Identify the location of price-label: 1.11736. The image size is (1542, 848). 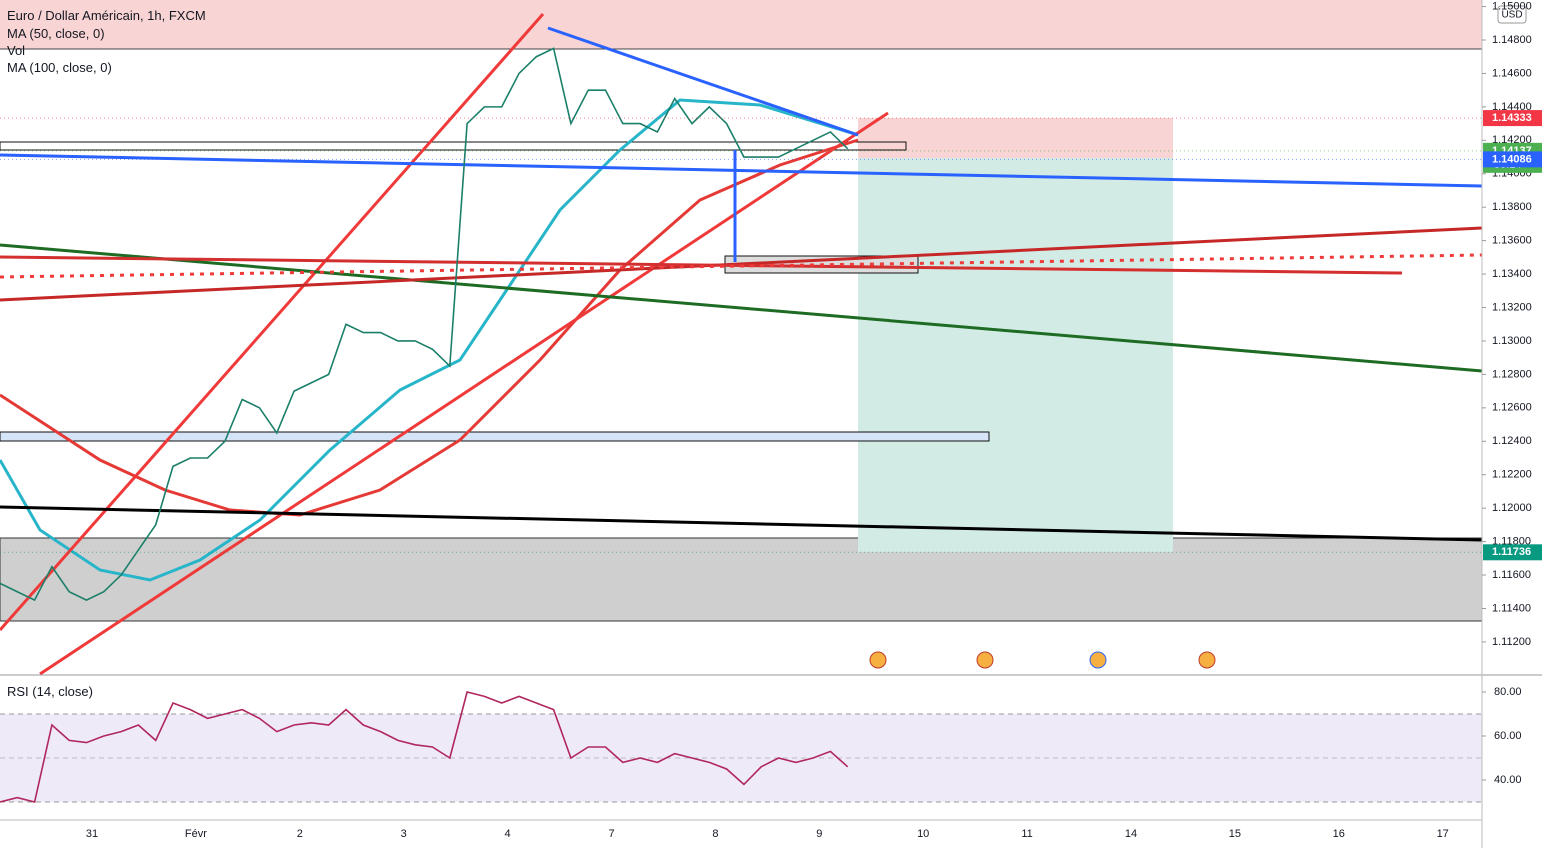
(1511, 552).